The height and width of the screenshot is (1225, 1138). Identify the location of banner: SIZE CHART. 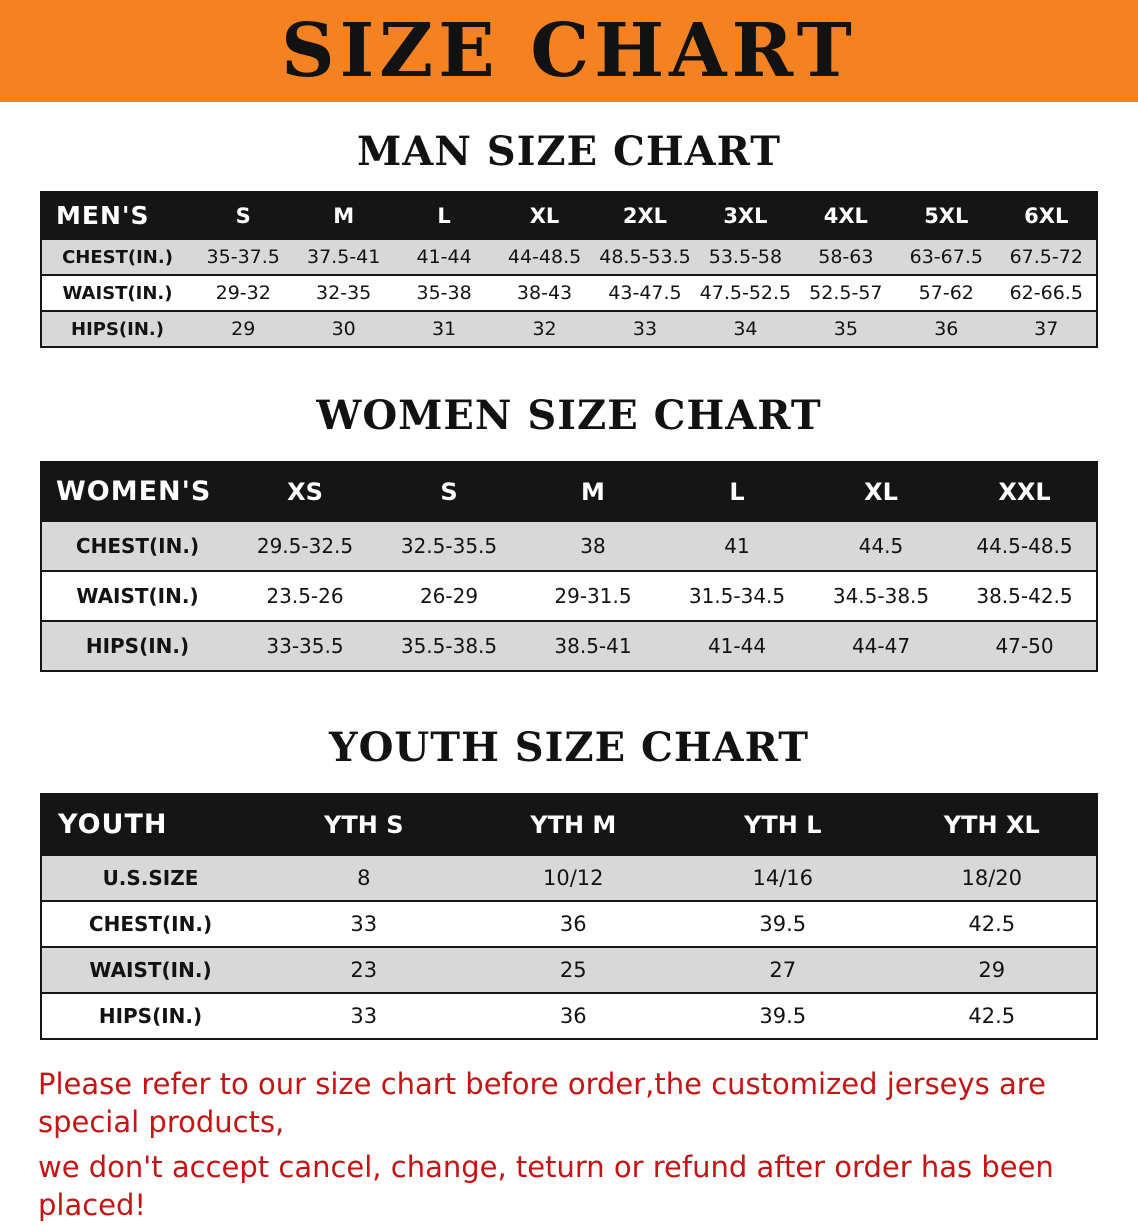
(569, 51).